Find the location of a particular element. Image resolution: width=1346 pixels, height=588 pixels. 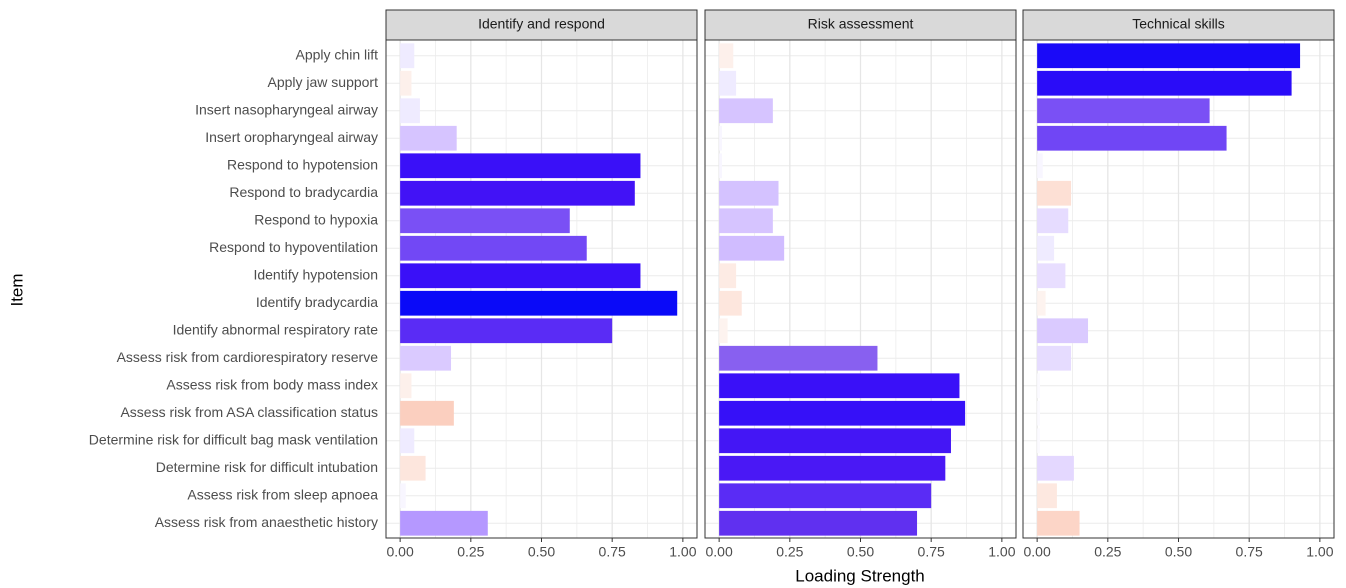

category-label: Respond to hypoxia is located at coordinates (316, 219).